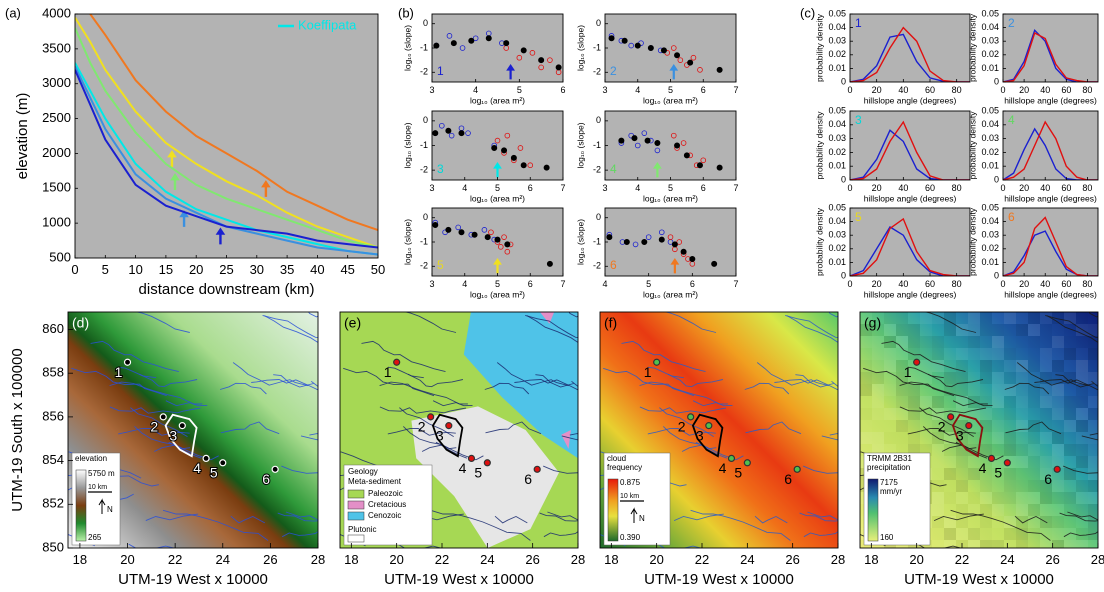 Image resolution: width=1104 pixels, height=592 pixels. Describe the element at coordinates (464, 188) in the screenshot. I see `x-tick-label: 4` at that location.